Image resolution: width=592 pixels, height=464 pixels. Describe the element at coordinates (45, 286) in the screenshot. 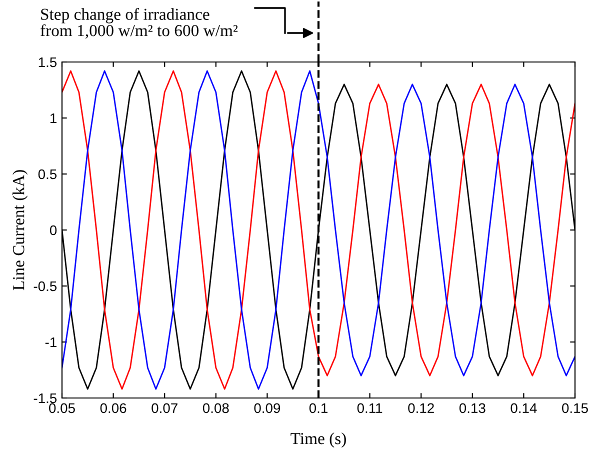

I see `y-tick-label: -0.5` at that location.